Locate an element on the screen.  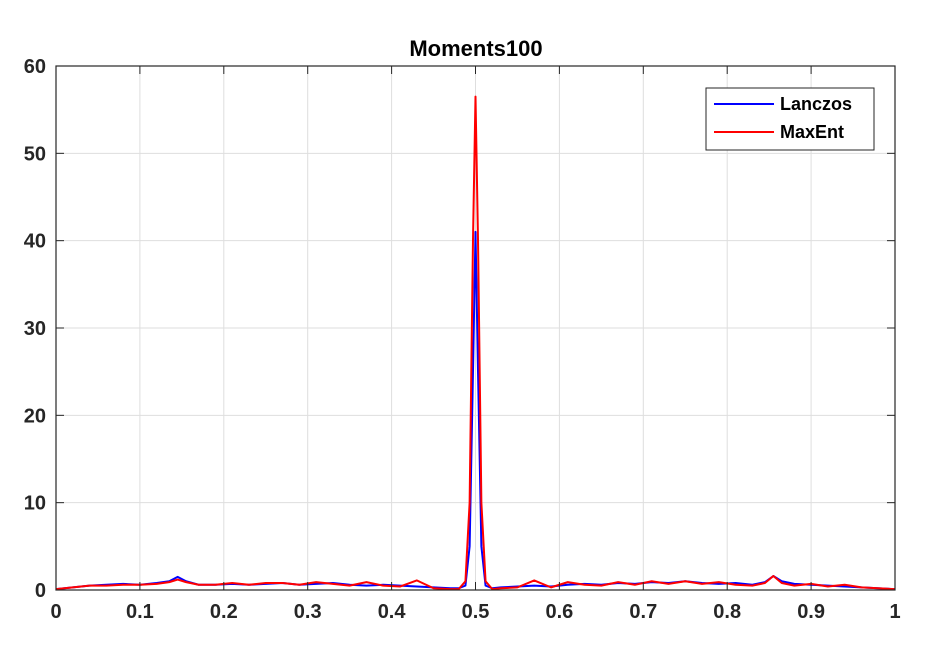
y-tick-label: 30 is located at coordinates (35, 329).